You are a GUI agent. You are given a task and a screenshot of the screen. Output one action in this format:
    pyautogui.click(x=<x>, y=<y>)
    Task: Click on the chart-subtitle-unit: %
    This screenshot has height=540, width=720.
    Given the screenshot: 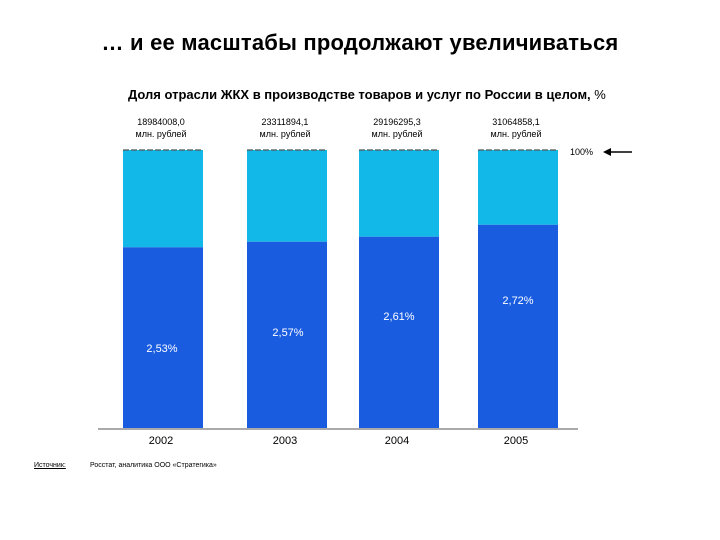 What is the action you would take?
    pyautogui.click(x=600, y=94)
    